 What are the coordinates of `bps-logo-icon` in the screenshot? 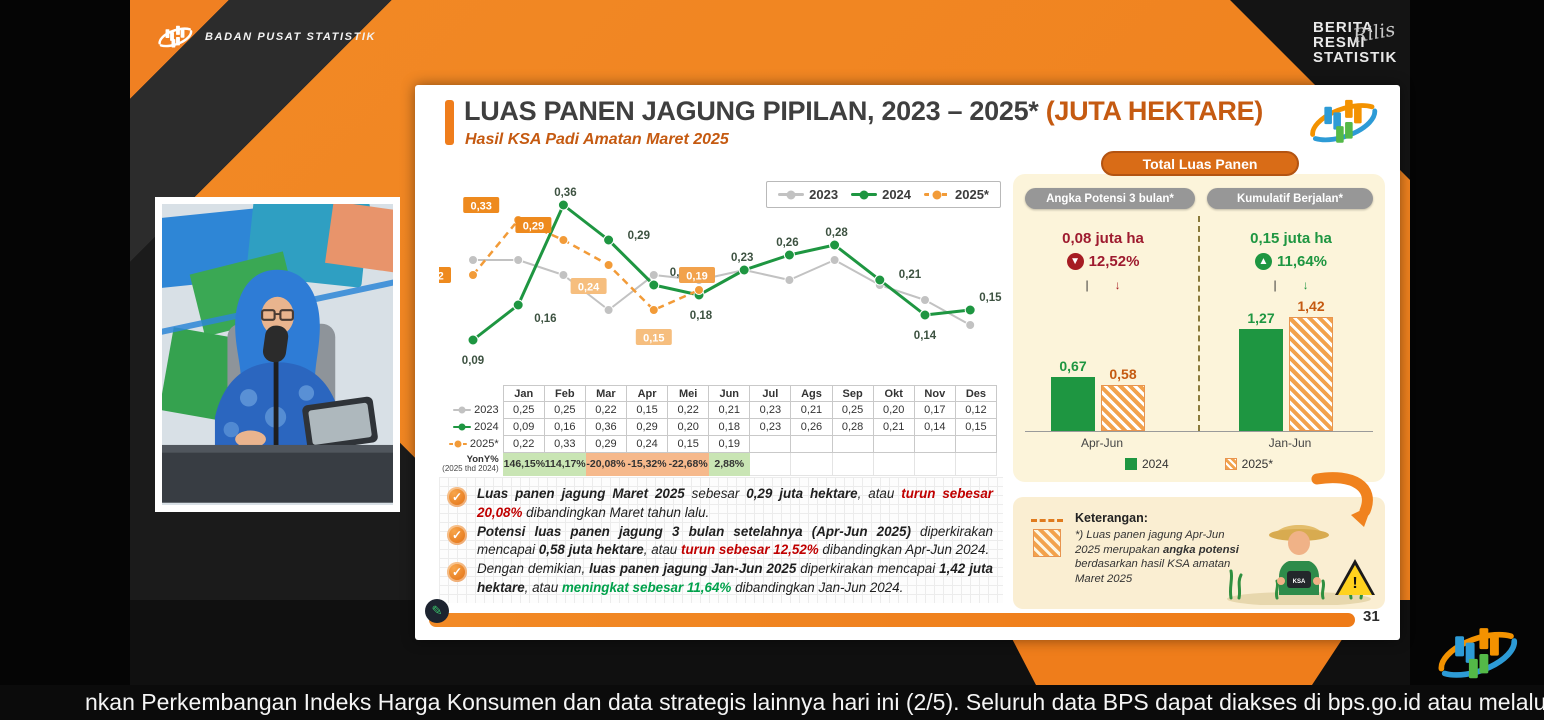 It's located at (175, 37).